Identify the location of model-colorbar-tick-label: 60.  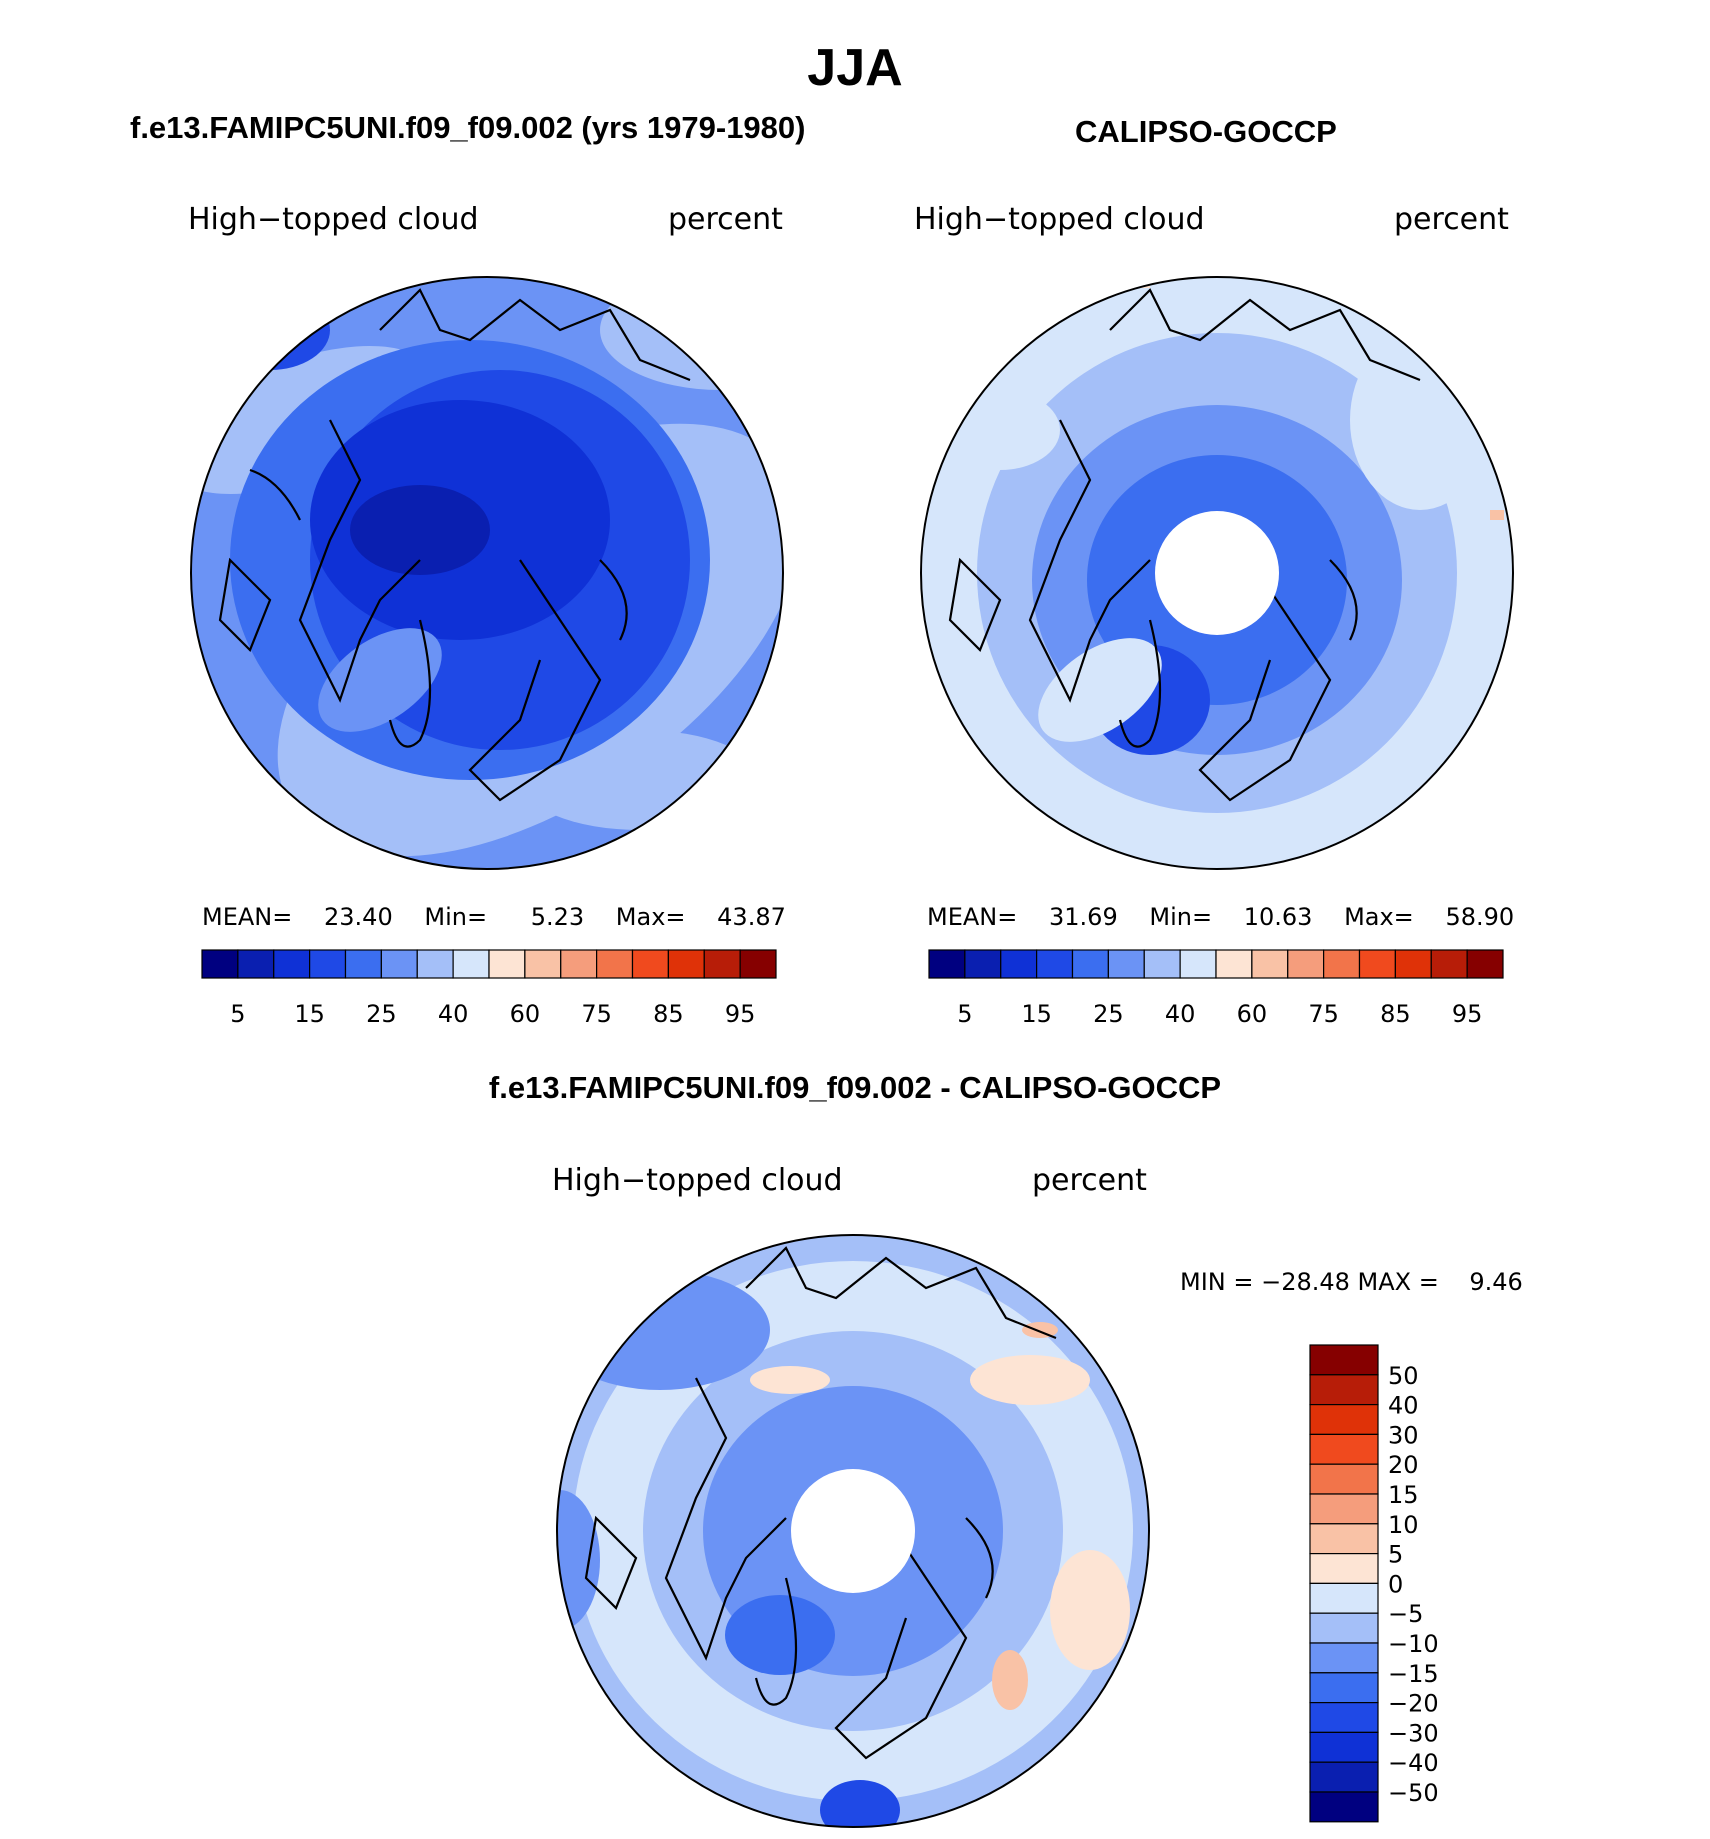
(525, 1014).